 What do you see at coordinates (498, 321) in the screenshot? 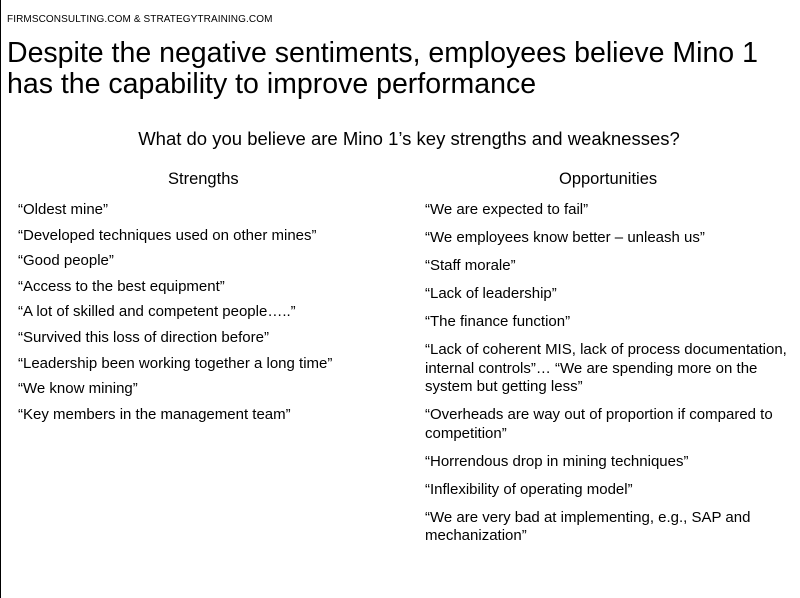
I see `opportunity-item: “The finance function”` at bounding box center [498, 321].